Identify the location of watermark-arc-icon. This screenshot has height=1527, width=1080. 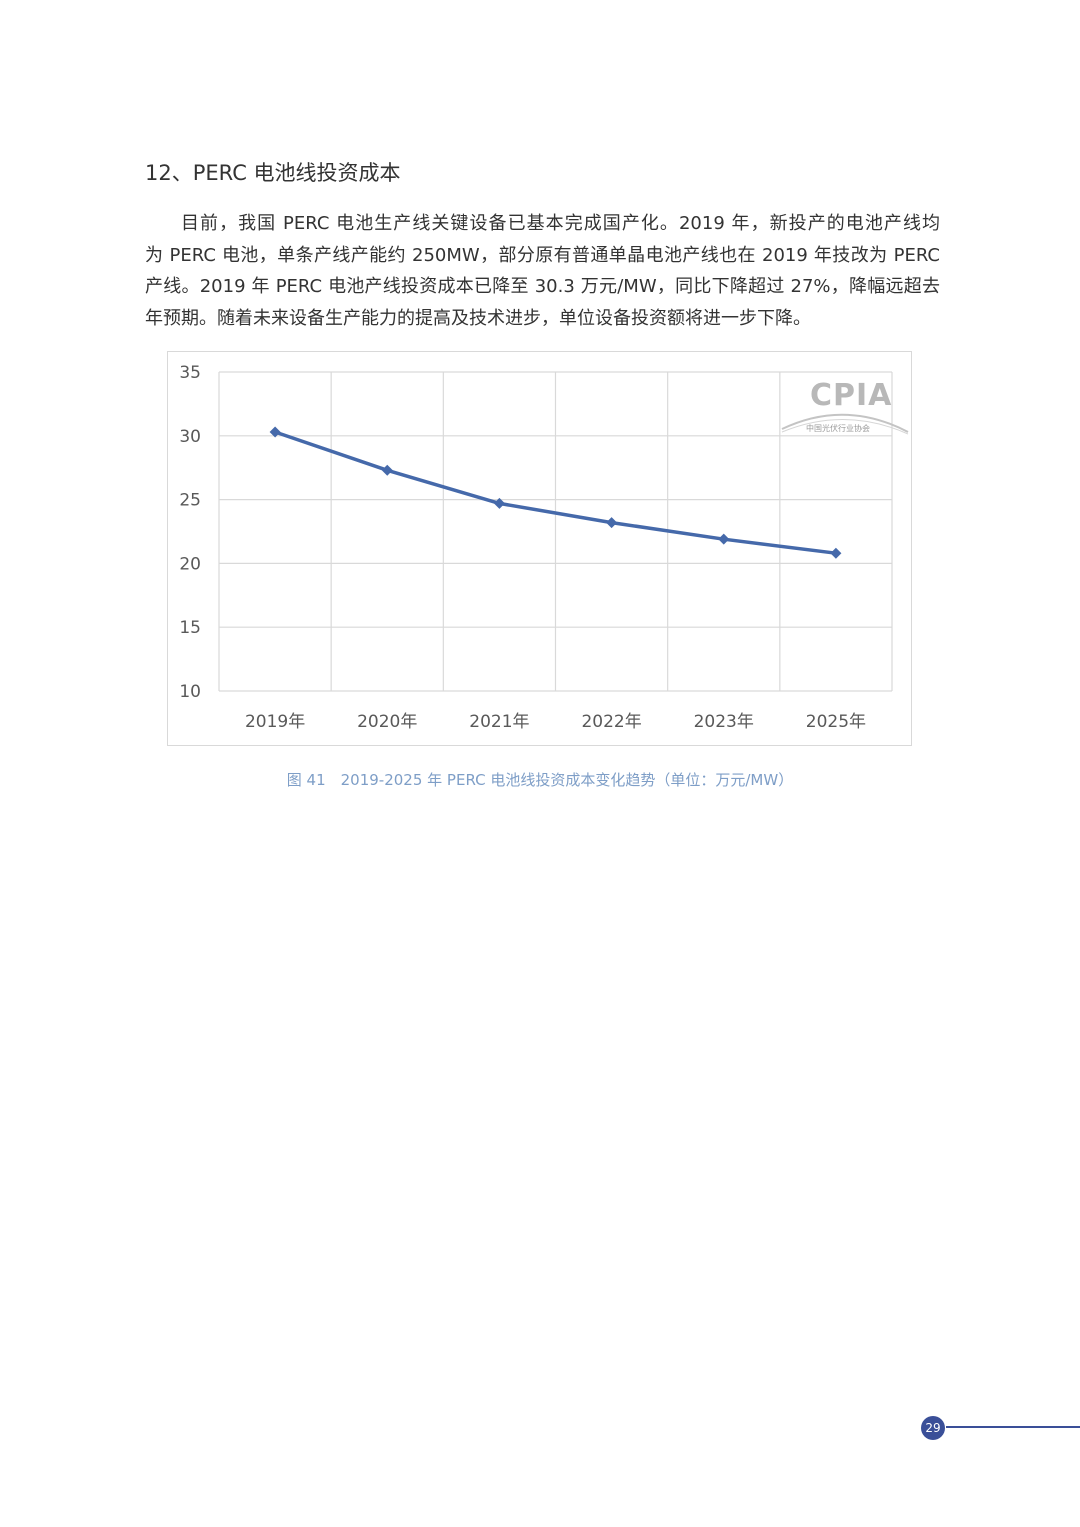
(845, 424).